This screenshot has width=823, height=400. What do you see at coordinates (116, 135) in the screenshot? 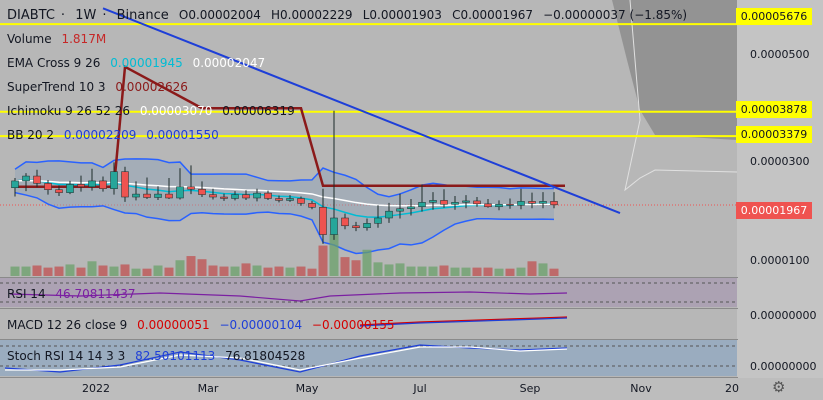
I see `bb-legend: BB 20 2 0.00002209 0.00001550` at bounding box center [116, 135].